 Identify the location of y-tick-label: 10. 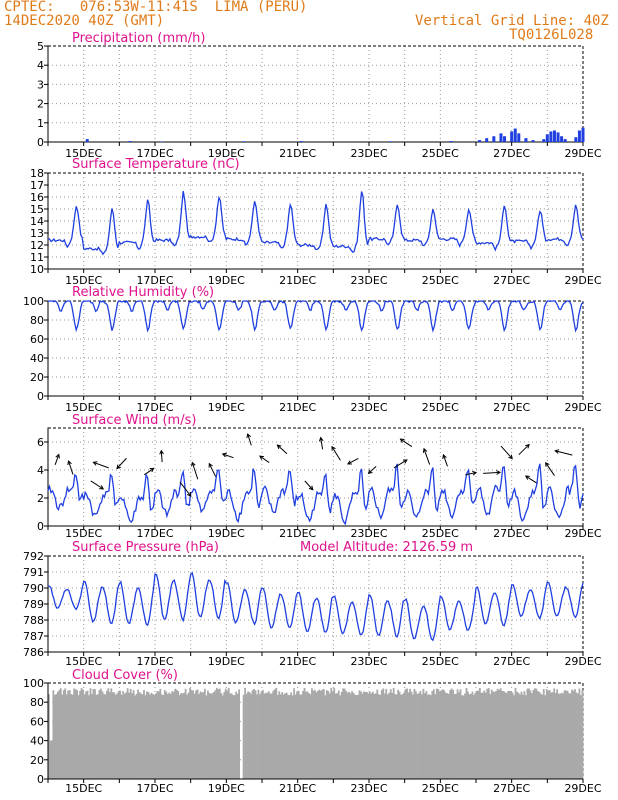
(37, 269).